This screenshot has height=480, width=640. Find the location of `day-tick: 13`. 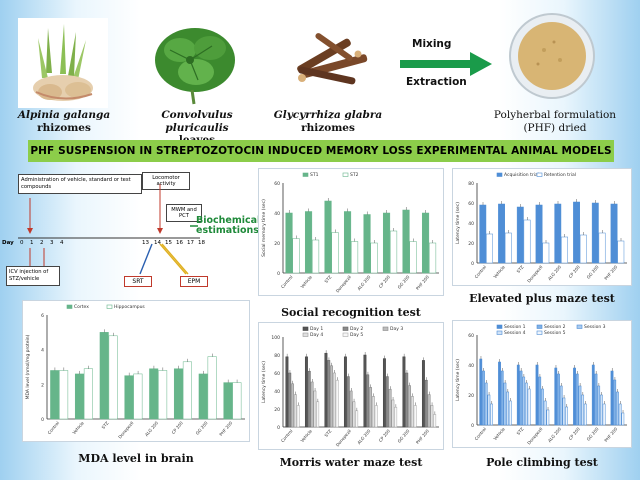

day-tick: 13 is located at coordinates (145, 243).